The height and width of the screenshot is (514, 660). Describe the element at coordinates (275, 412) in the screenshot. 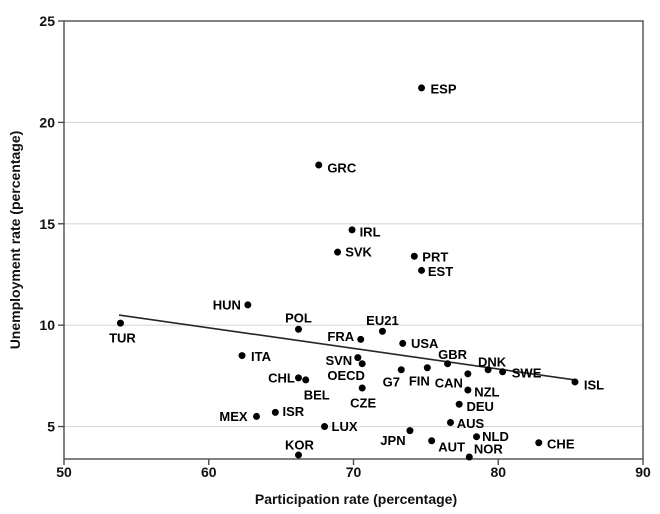

I see `data-point-dot-ISR` at that location.